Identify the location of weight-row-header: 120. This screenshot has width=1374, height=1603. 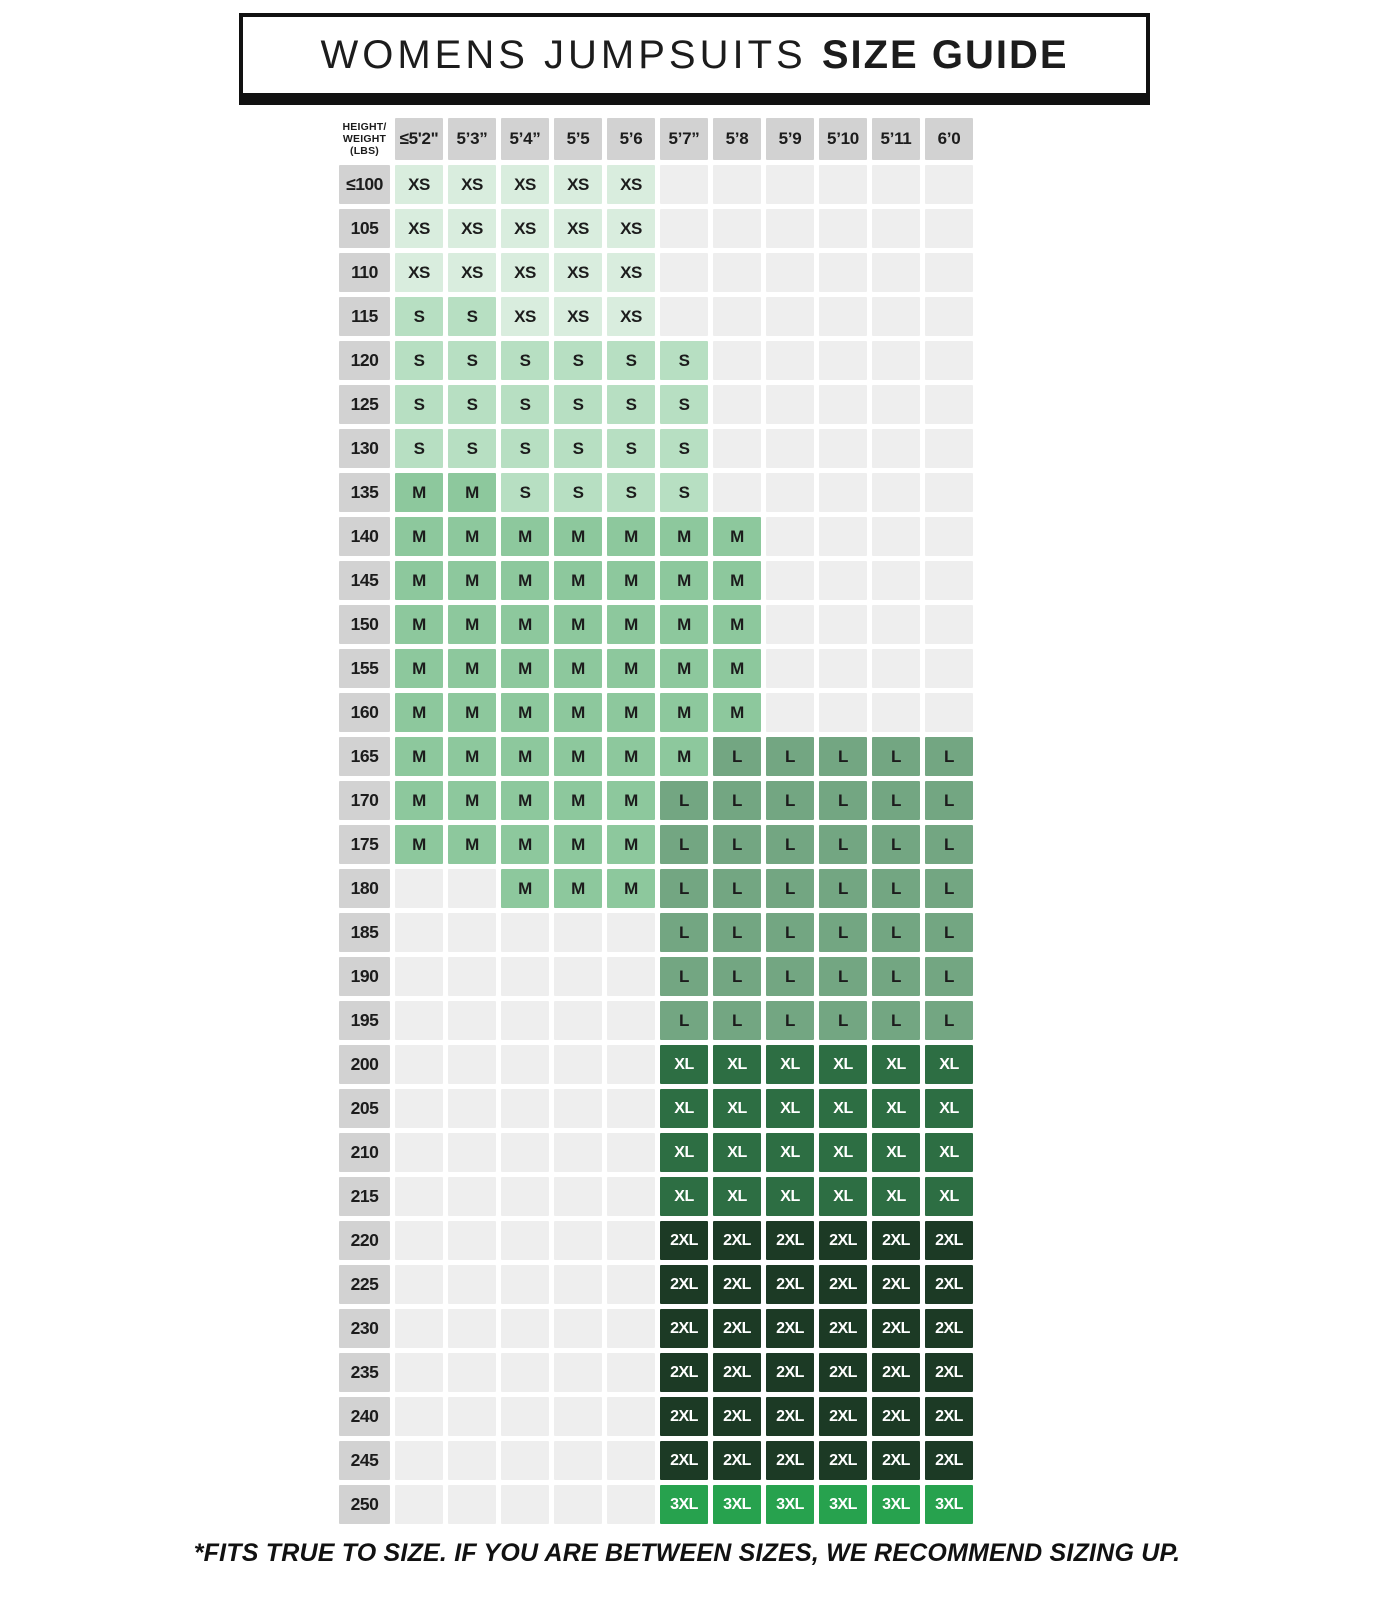
(364, 360).